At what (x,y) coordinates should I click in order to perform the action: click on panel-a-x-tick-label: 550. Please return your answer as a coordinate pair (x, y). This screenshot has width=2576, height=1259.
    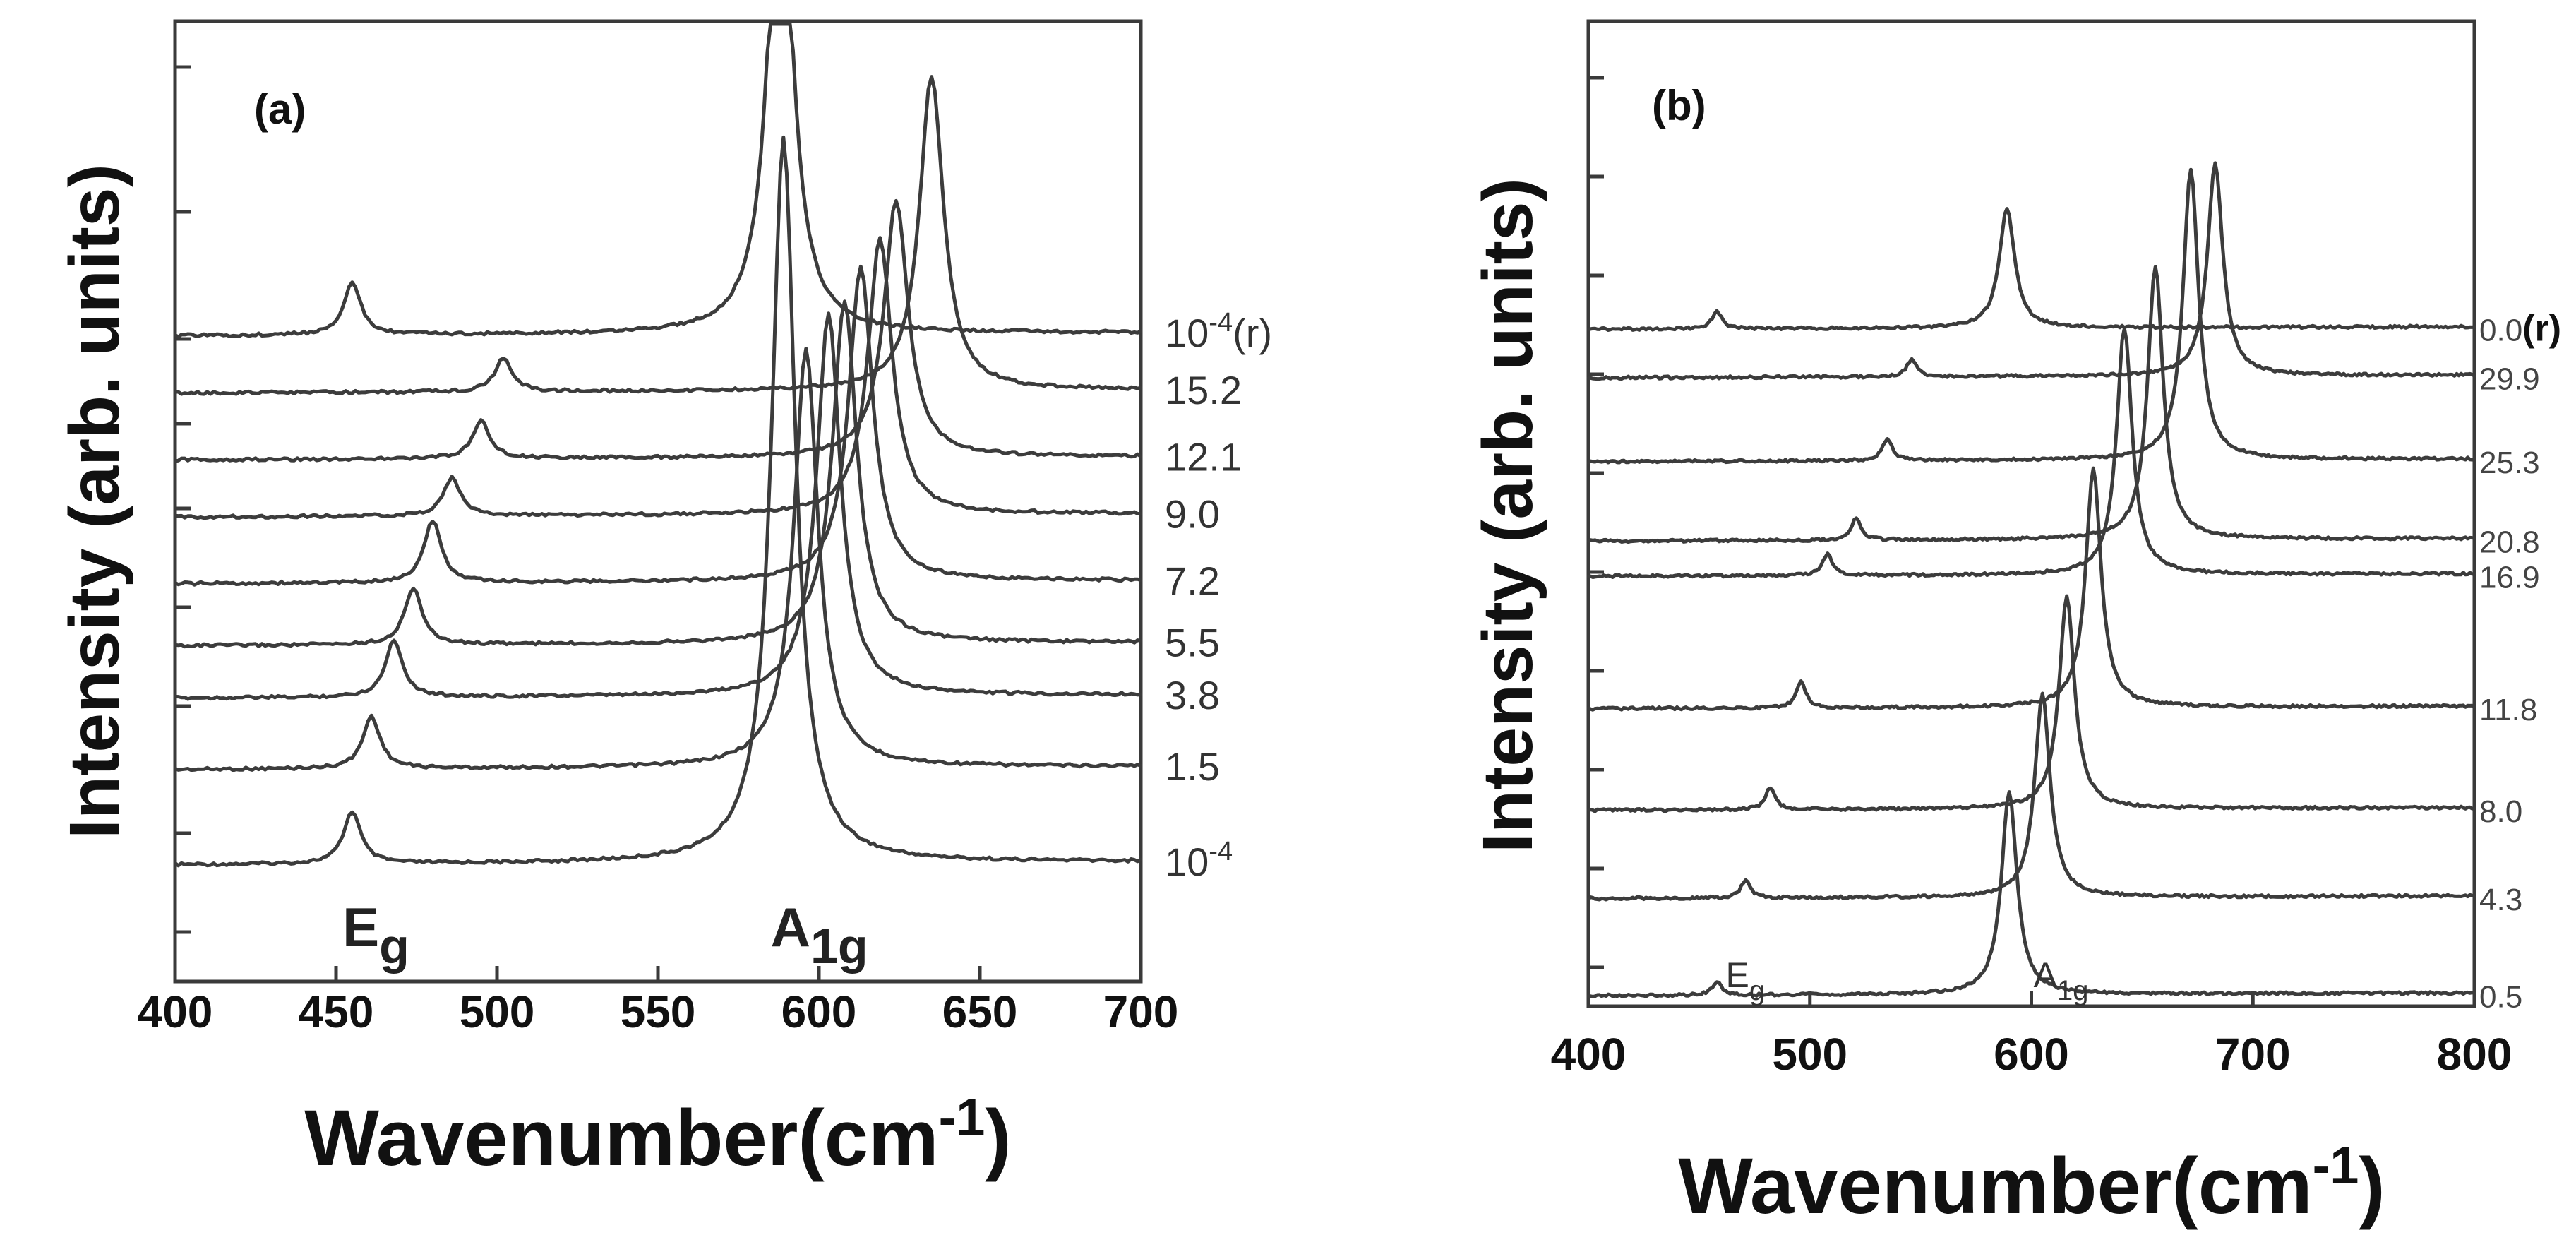
    Looking at the image, I should click on (658, 1011).